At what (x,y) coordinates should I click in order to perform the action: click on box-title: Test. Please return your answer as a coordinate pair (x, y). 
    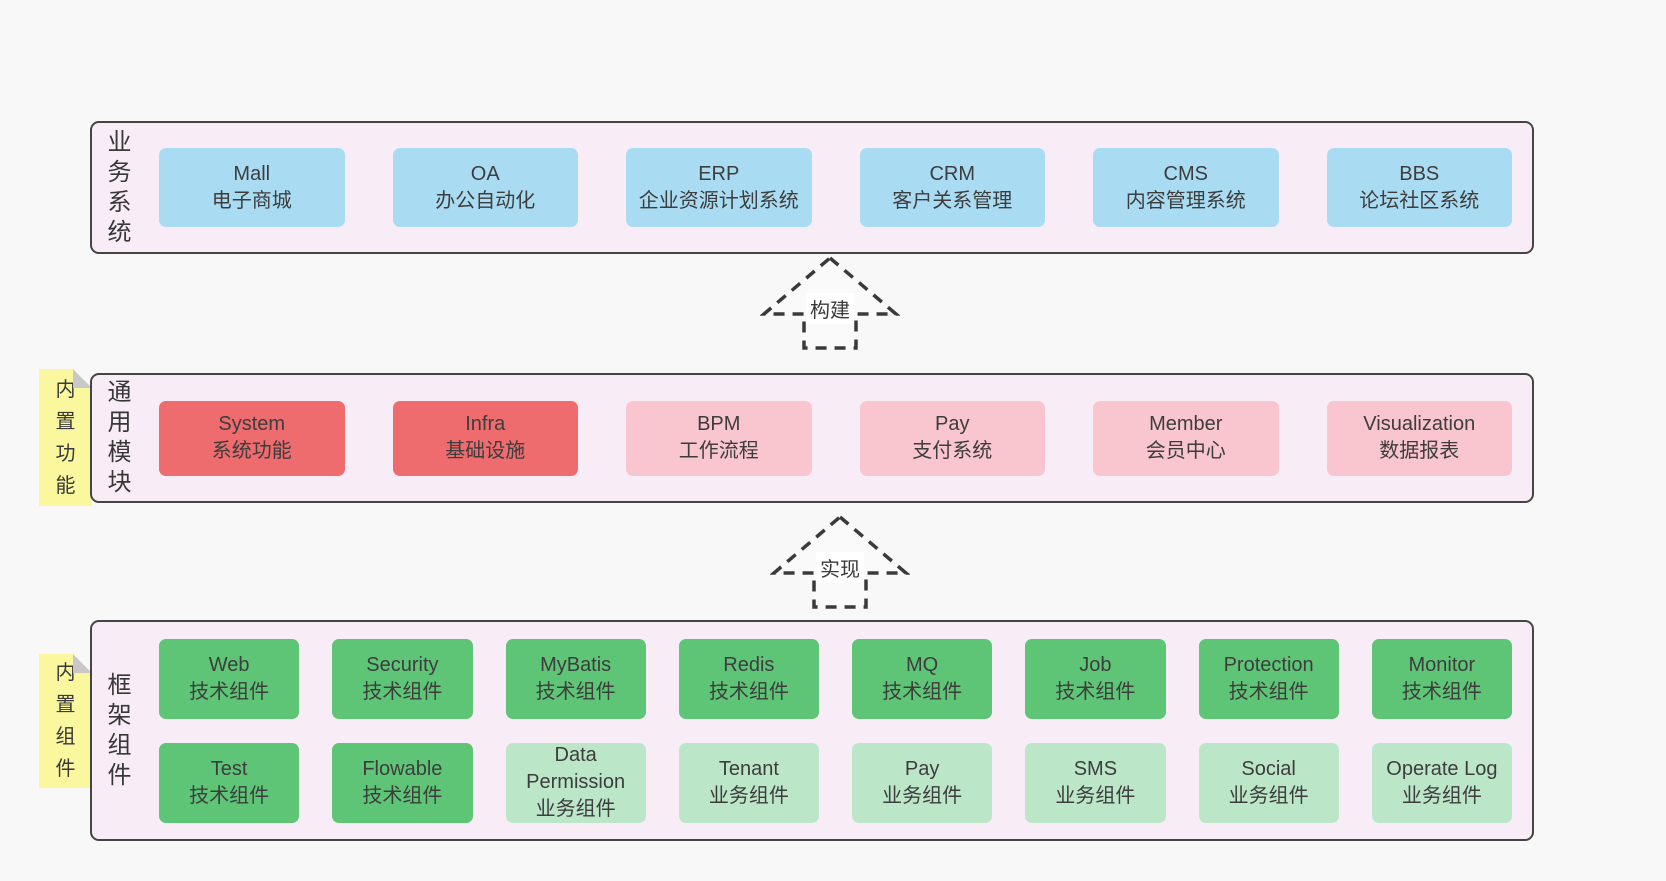
    Looking at the image, I should click on (229, 768).